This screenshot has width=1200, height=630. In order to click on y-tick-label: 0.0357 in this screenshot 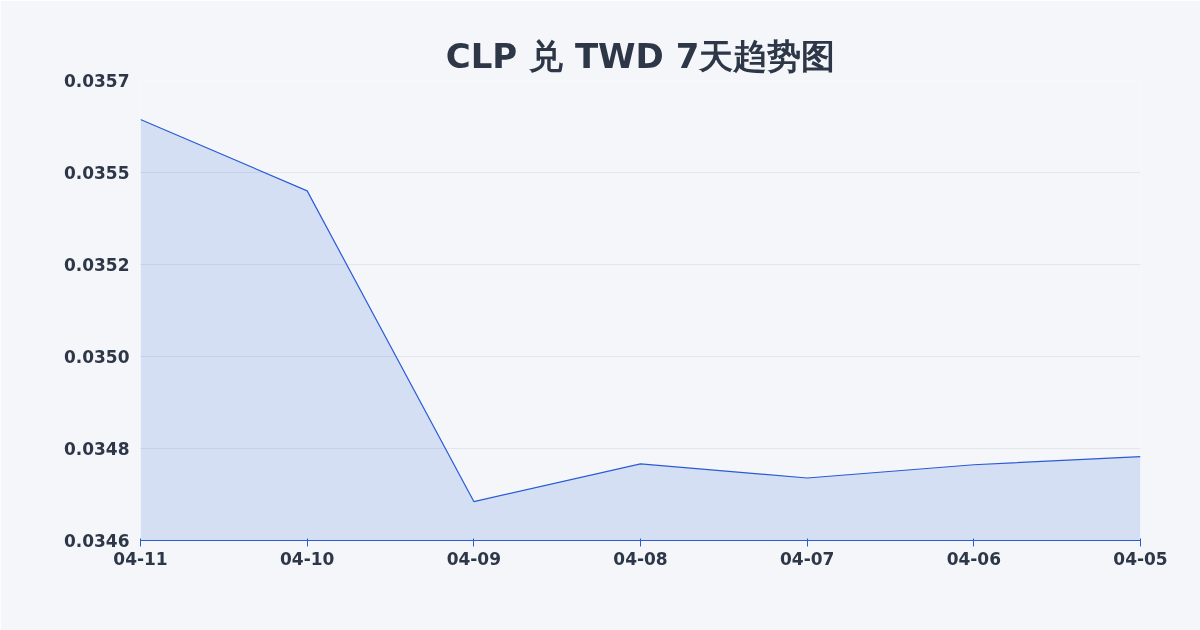, I will do `click(96, 81)`.